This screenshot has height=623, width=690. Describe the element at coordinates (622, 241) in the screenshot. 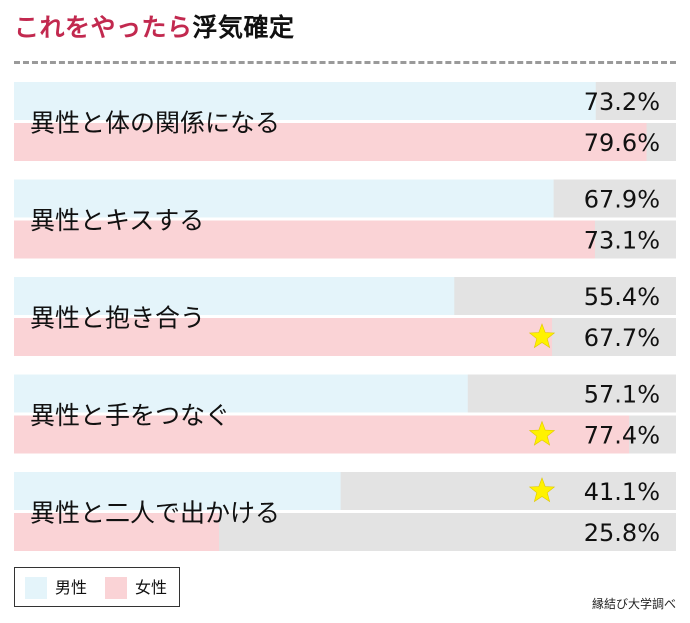

I see `data-label-female-1: 73.1%` at that location.